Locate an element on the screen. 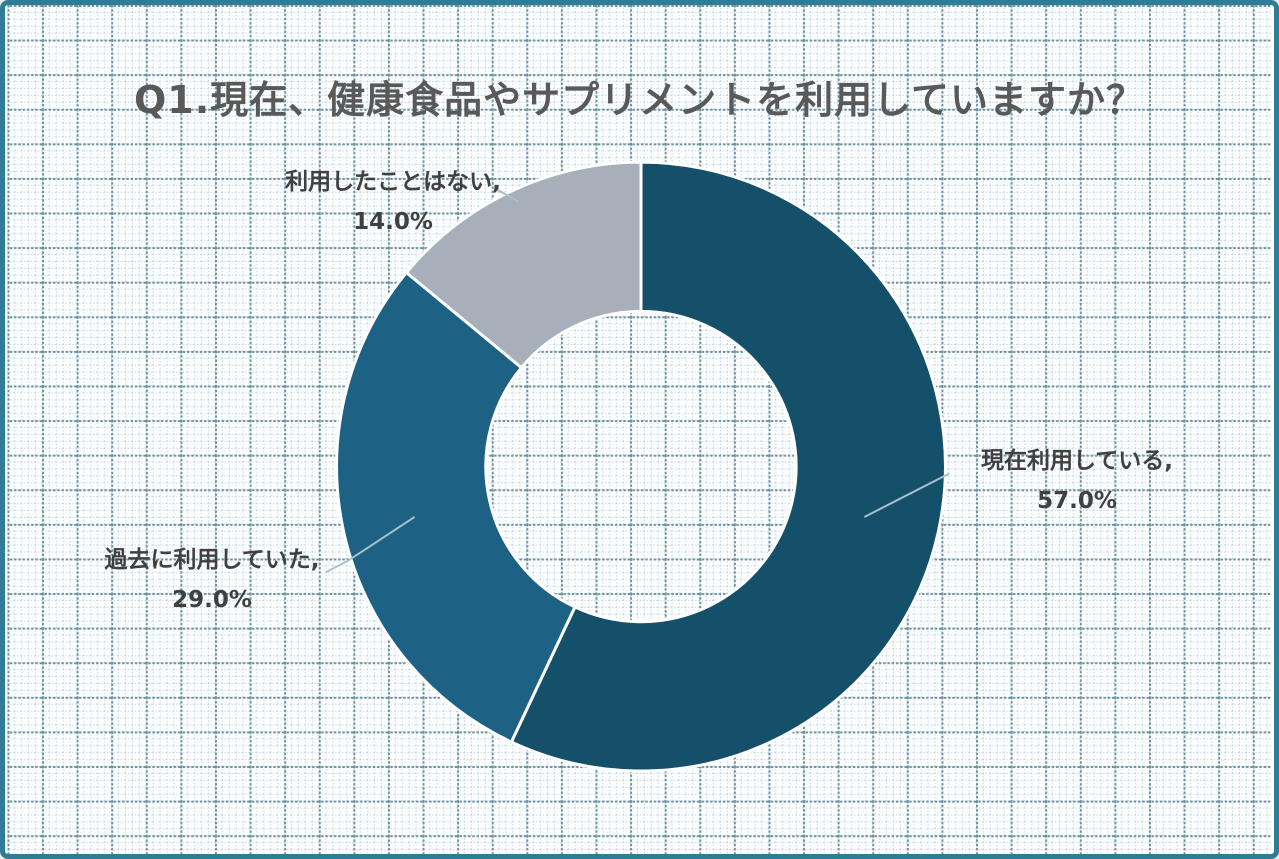 The height and width of the screenshot is (859, 1279). leader-line-current is located at coordinates (906, 495).